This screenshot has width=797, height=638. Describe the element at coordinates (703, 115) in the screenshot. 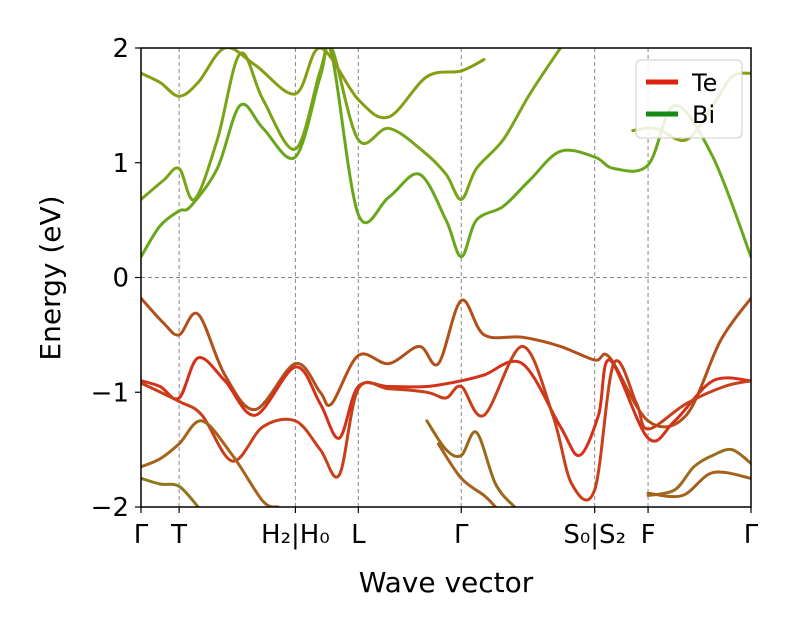

I see `legend-label-bi: Bi` at that location.